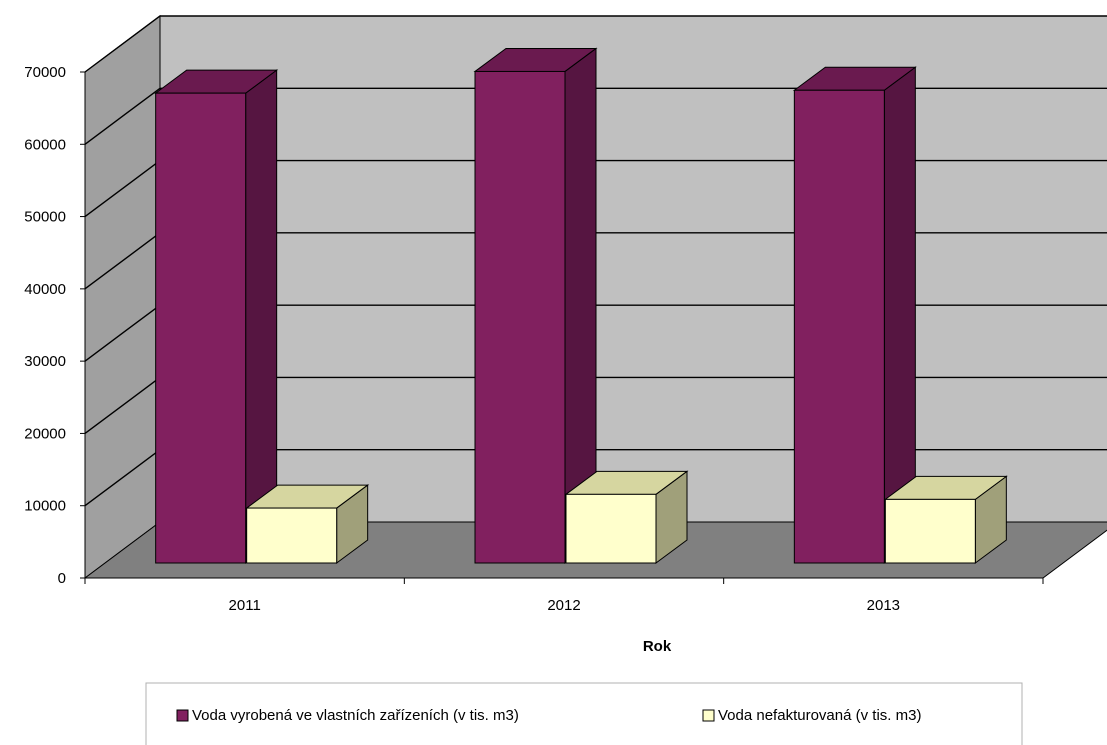 This screenshot has width=1107, height=745. I want to click on x-tick-label-2011: 2011, so click(245, 605).